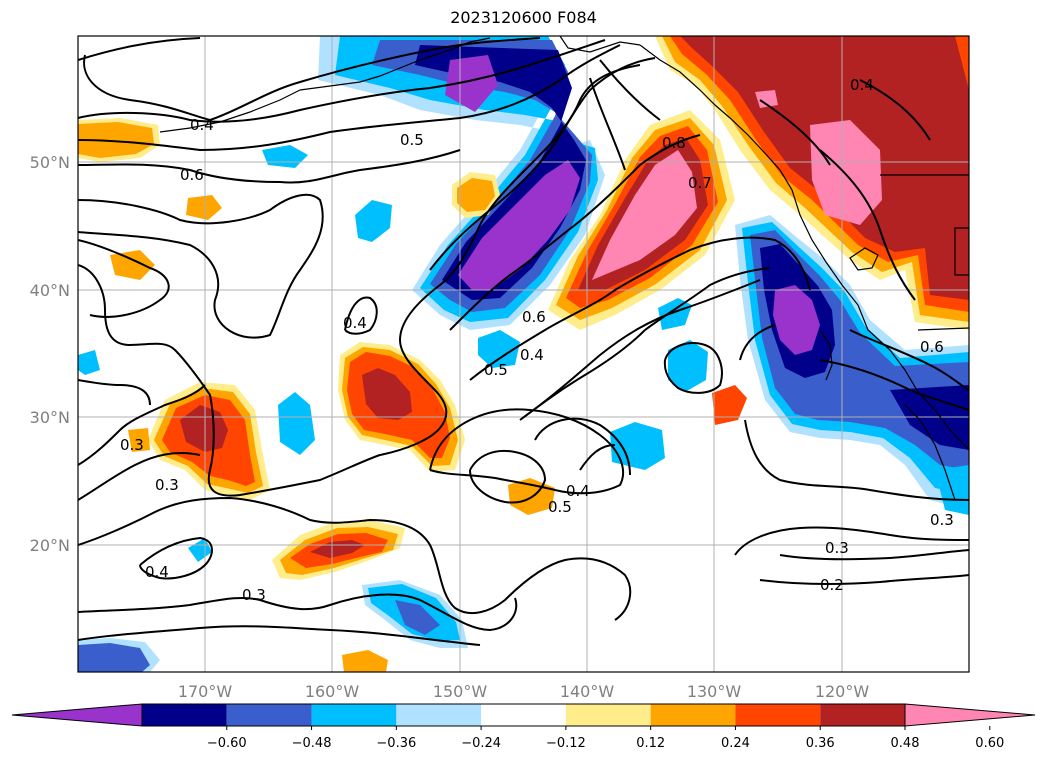  What do you see at coordinates (735, 743) in the screenshot?
I see `colorbar-tick-label: 0.24` at bounding box center [735, 743].